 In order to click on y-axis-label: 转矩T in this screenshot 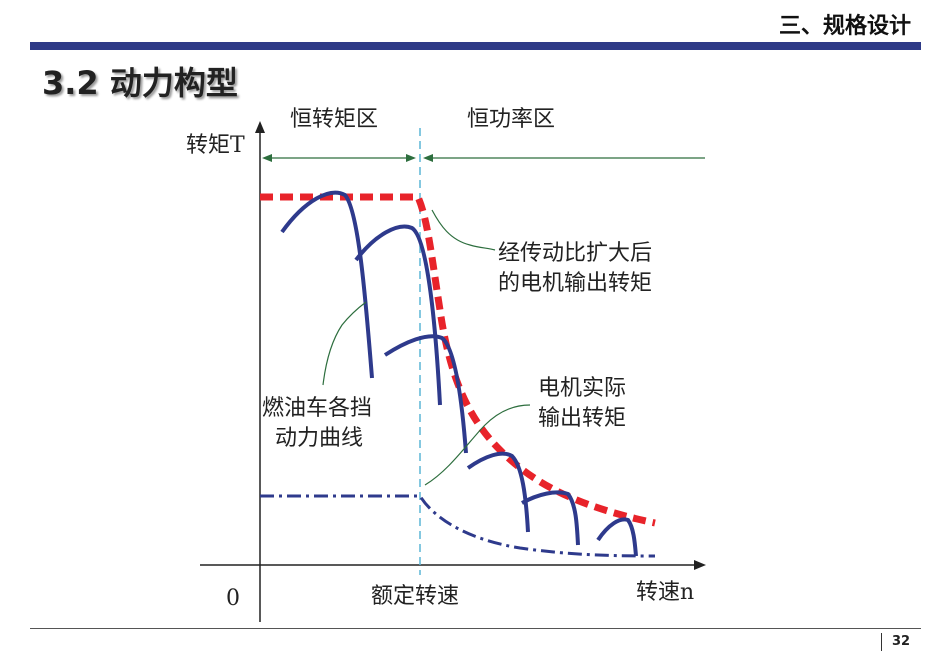, I will do `click(215, 145)`.